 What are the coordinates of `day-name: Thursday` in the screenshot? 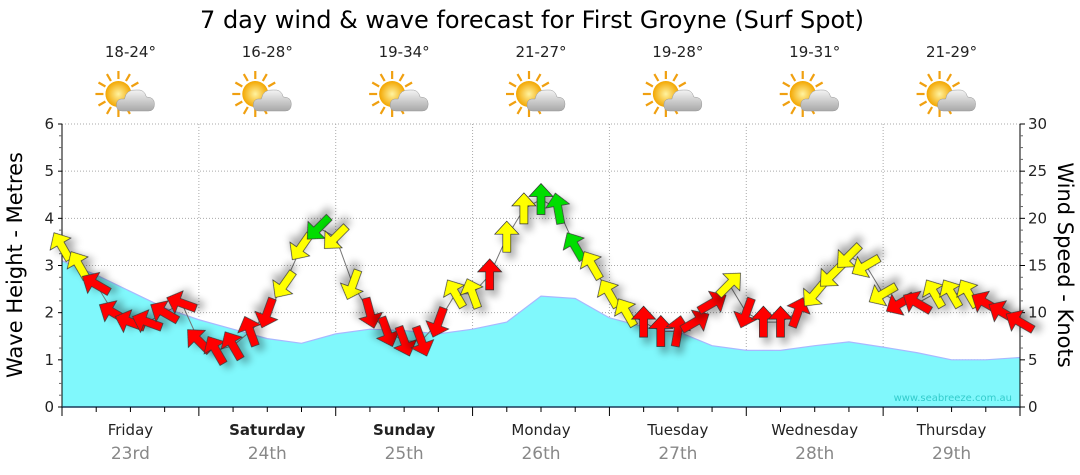 It's located at (951, 430).